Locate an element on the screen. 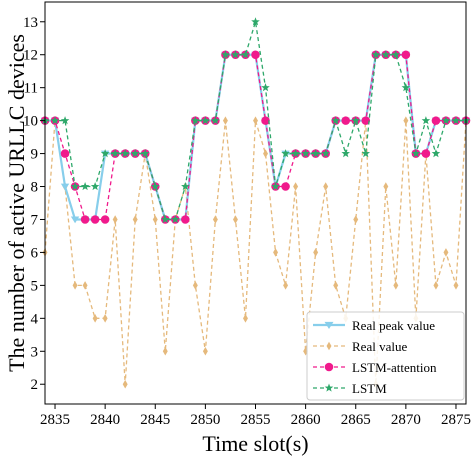 This screenshot has width=474, height=460. x-tick-label: 2865 is located at coordinates (356, 420).